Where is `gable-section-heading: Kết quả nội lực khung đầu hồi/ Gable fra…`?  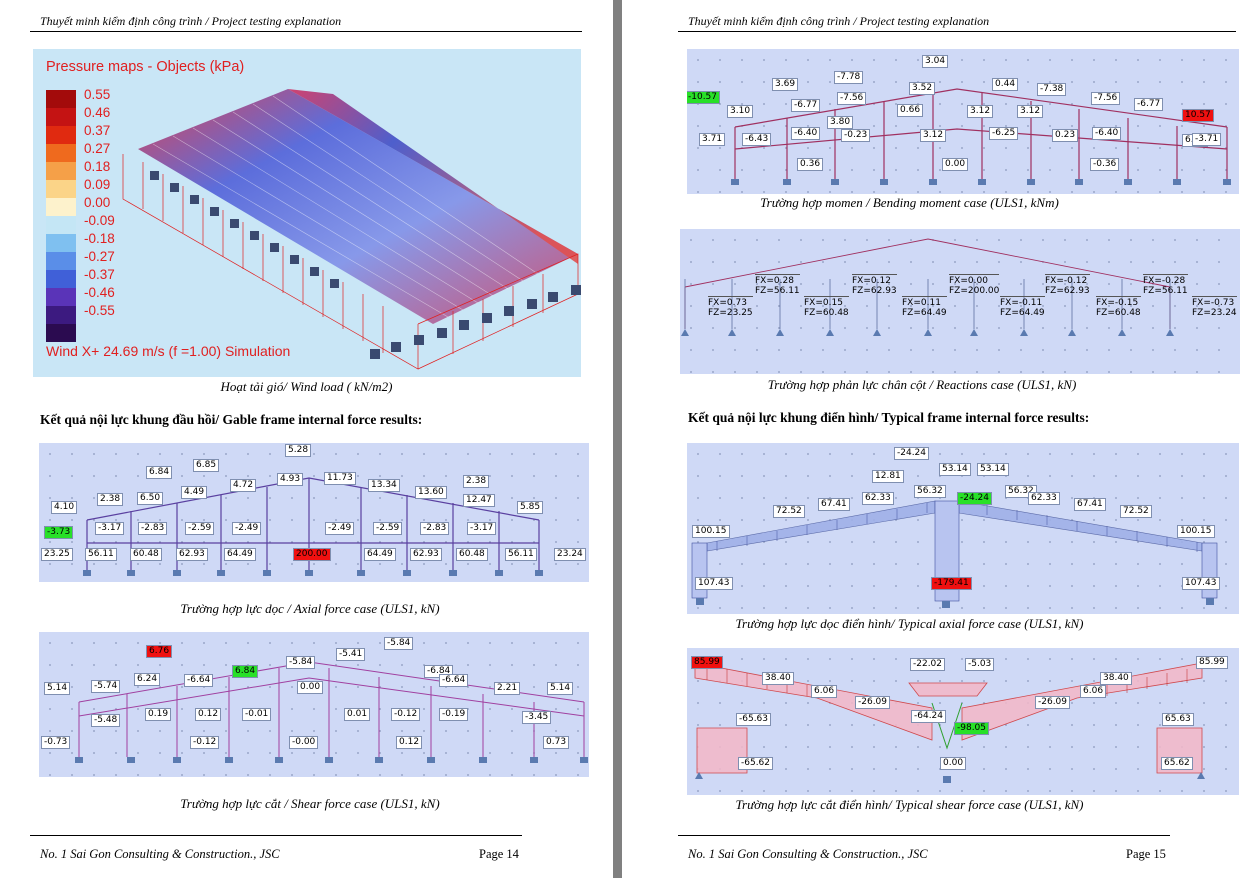
gable-section-heading: Kết quả nội lực khung đầu hồi/ Gable fra… is located at coordinates (231, 419).